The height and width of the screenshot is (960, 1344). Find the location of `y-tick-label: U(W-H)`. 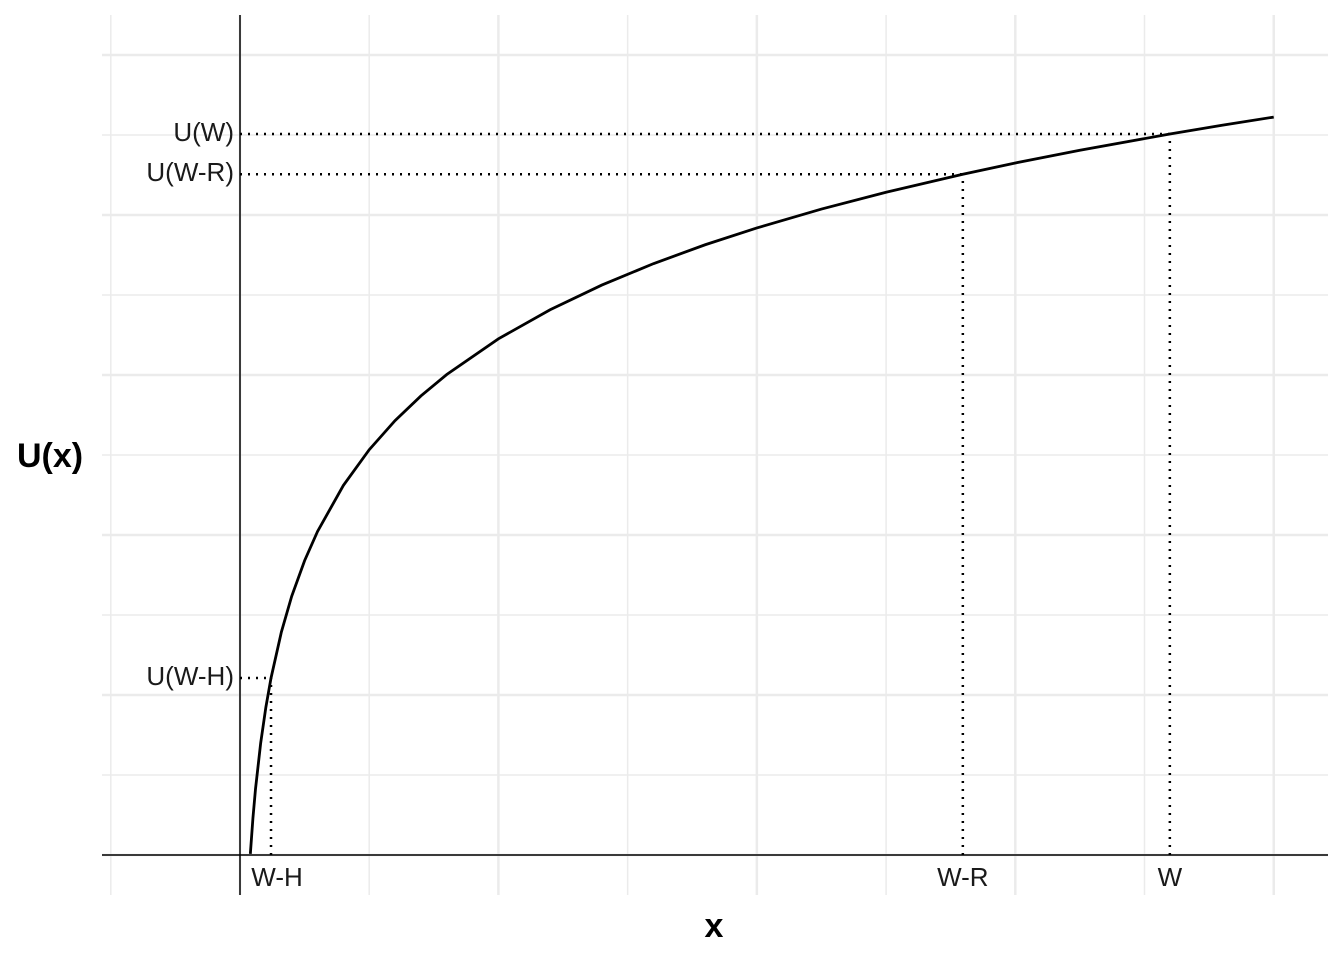

y-tick-label: U(W-H) is located at coordinates (190, 676).